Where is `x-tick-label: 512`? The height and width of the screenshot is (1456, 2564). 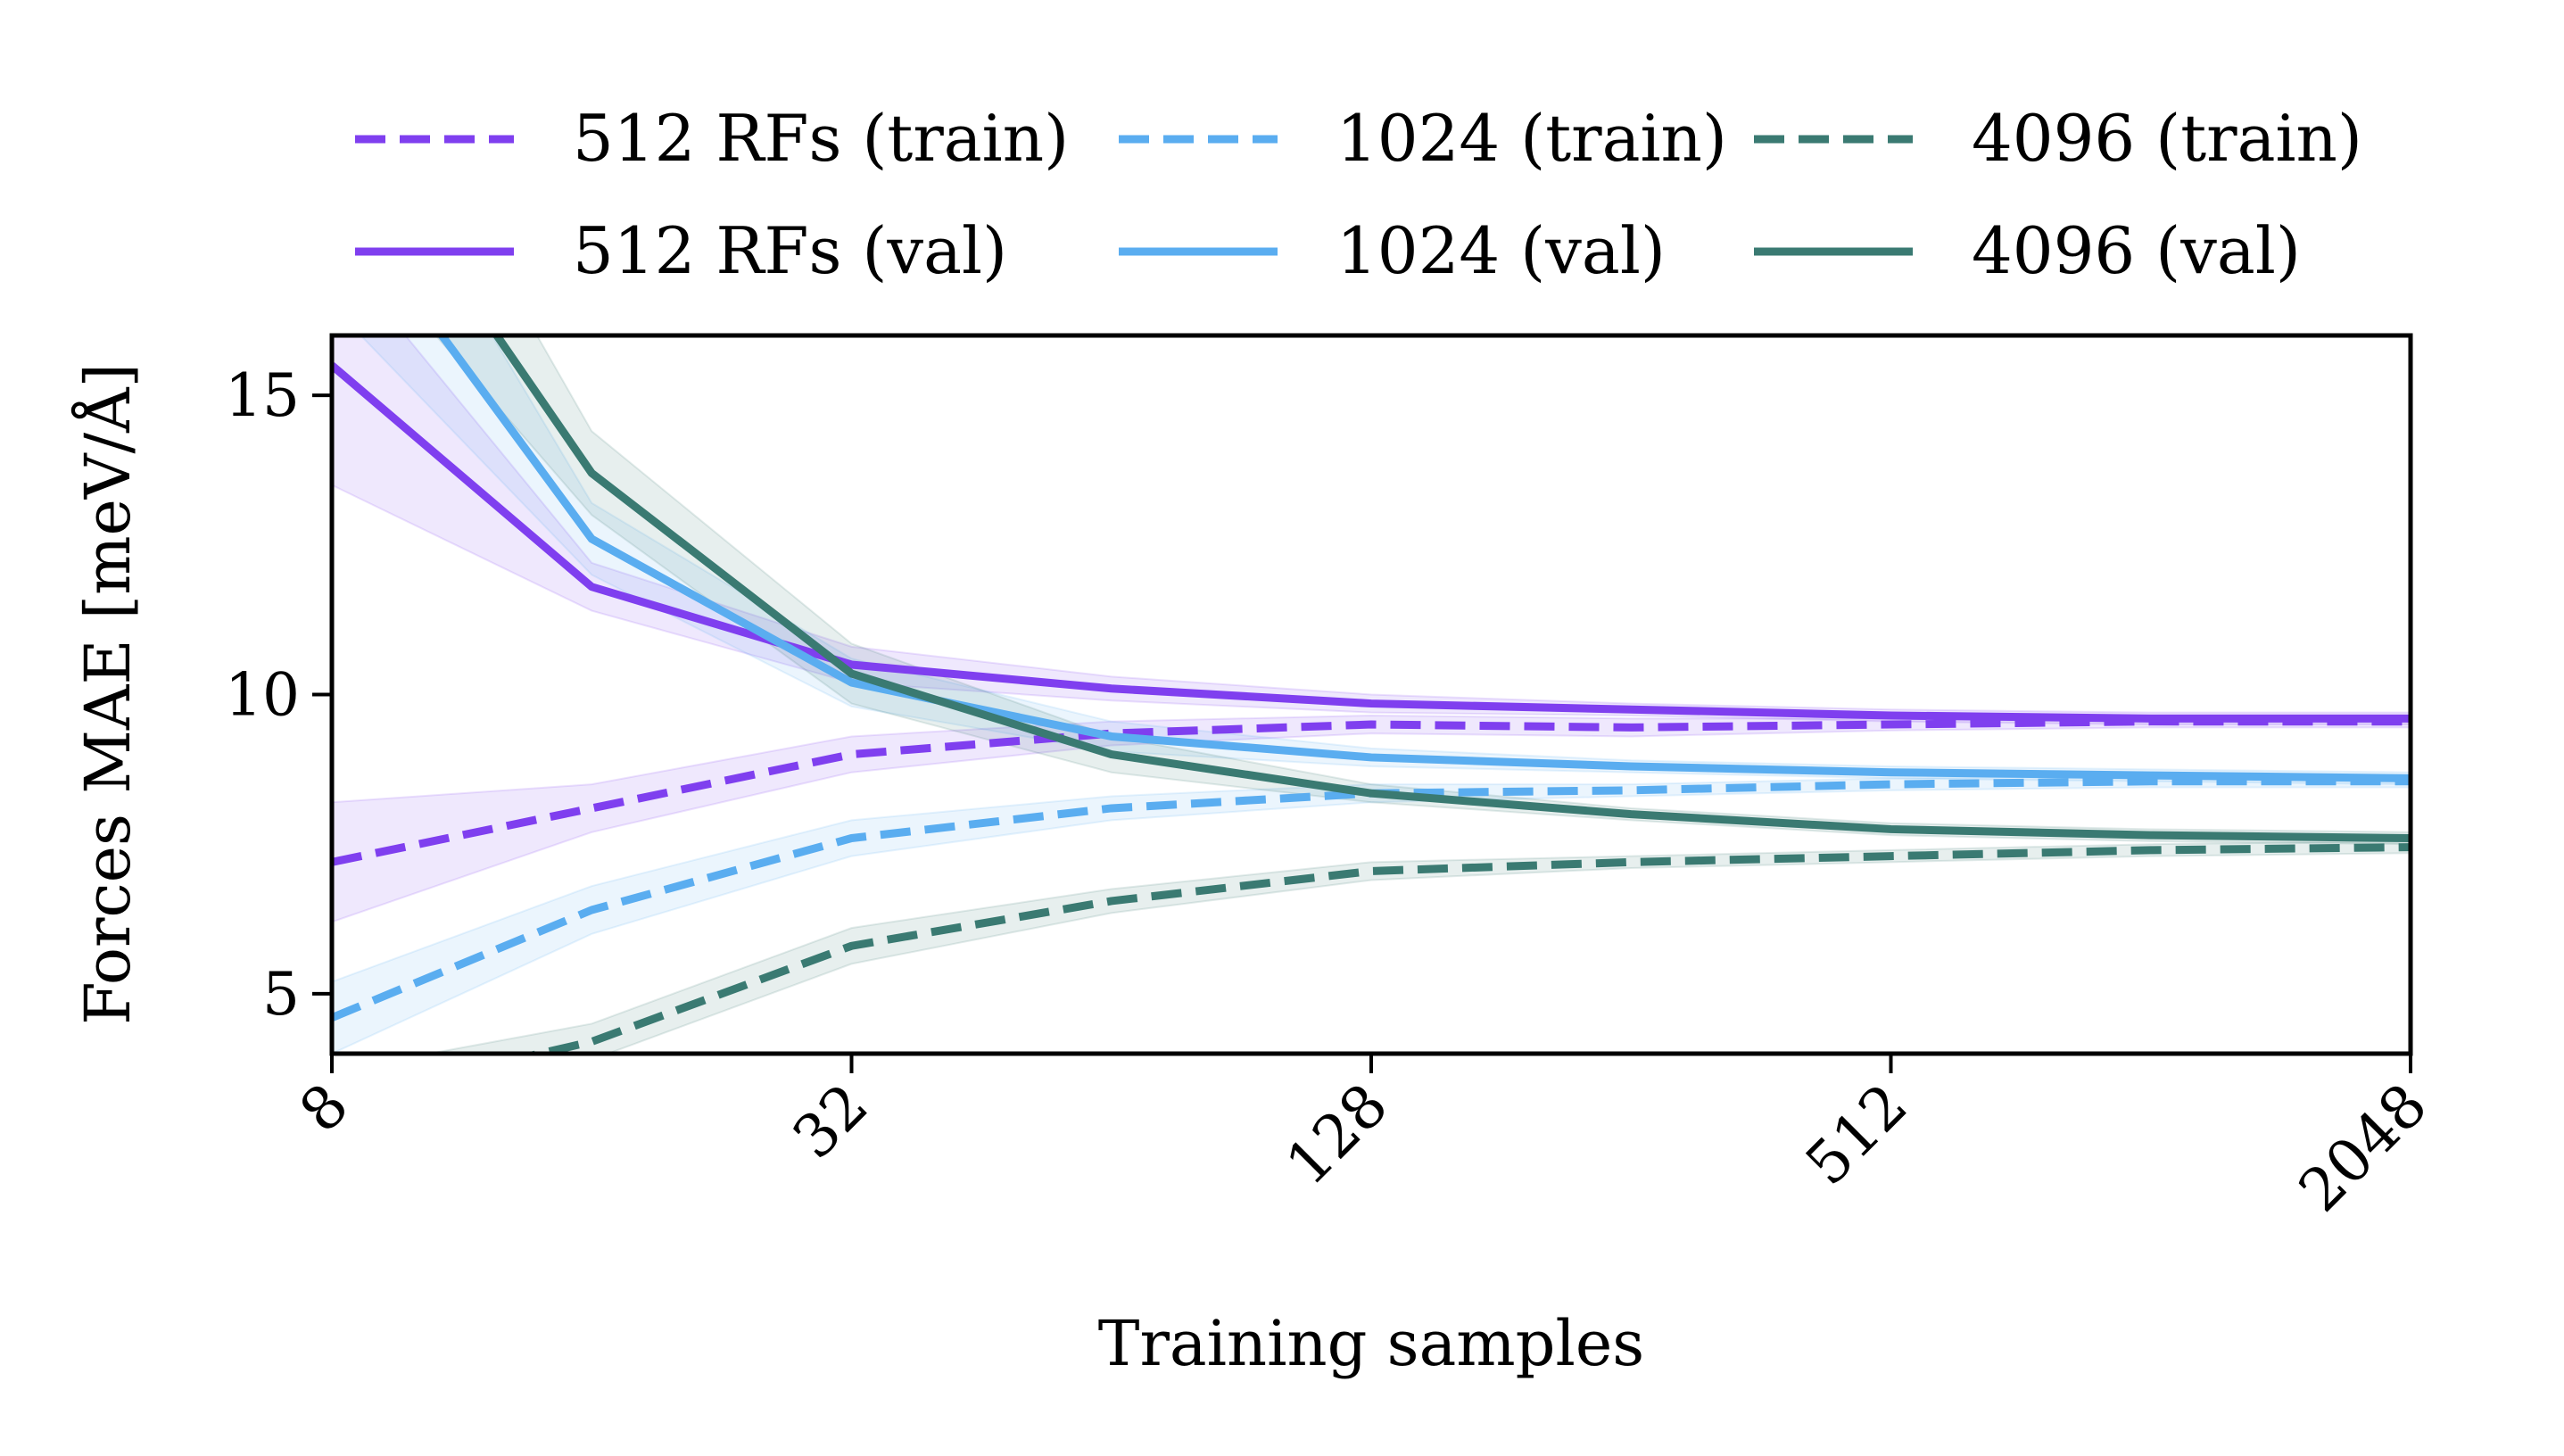
x-tick-label: 512 is located at coordinates (1856, 1135).